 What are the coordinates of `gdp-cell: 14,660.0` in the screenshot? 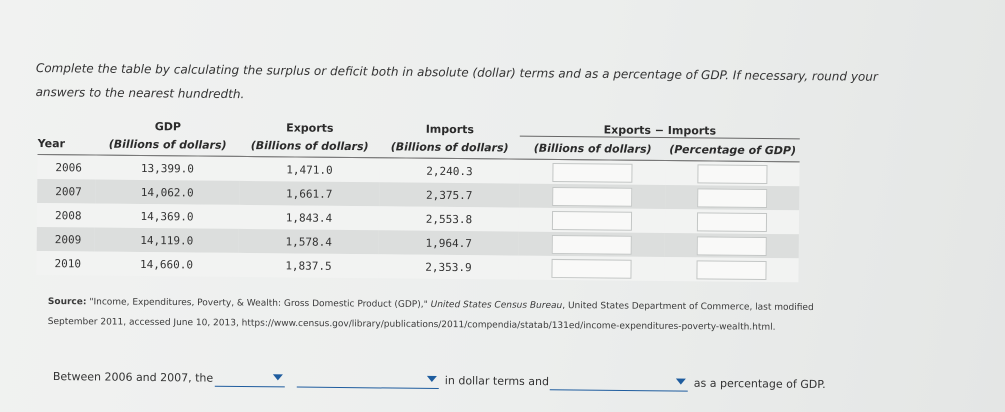 It's located at (166, 264).